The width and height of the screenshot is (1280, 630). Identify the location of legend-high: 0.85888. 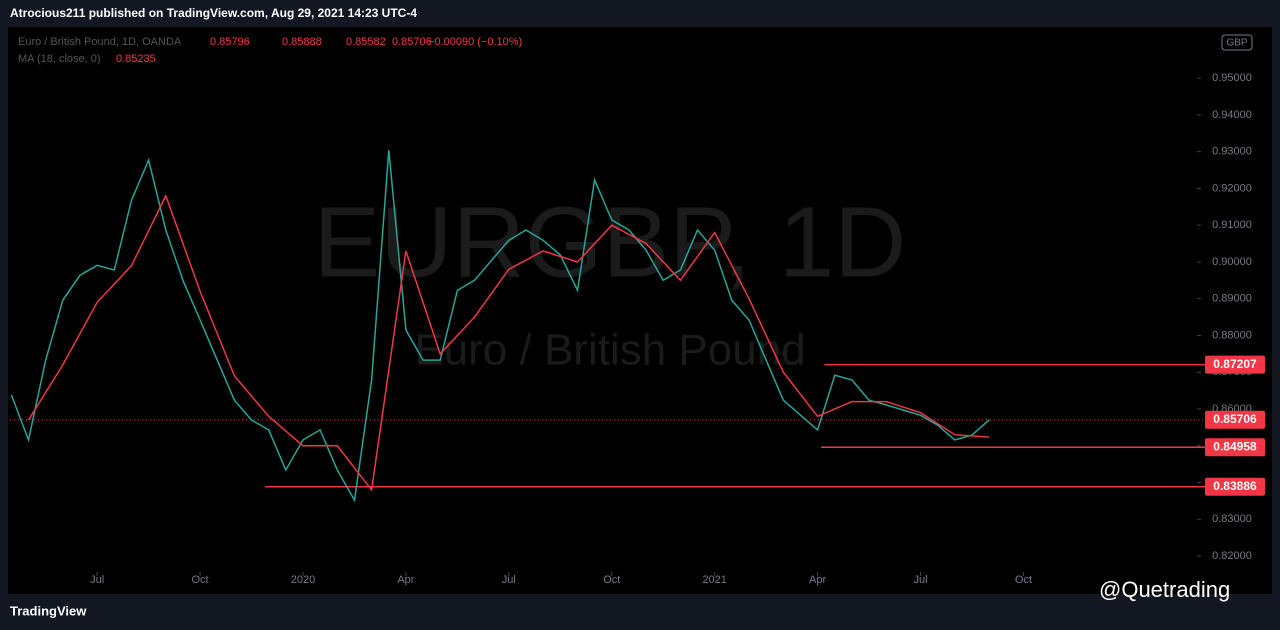
(302, 42).